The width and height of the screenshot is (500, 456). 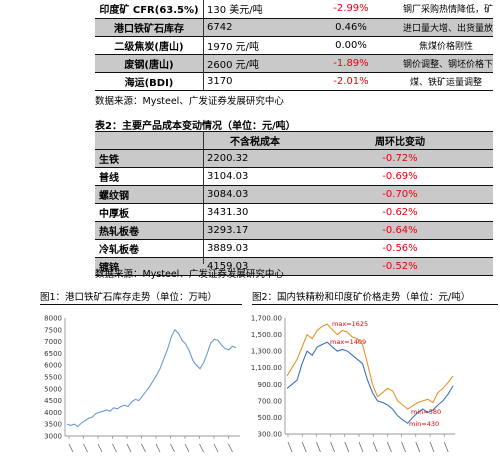 I want to click on fig2-y-tick: 1,500.00, so click(x=266, y=335).